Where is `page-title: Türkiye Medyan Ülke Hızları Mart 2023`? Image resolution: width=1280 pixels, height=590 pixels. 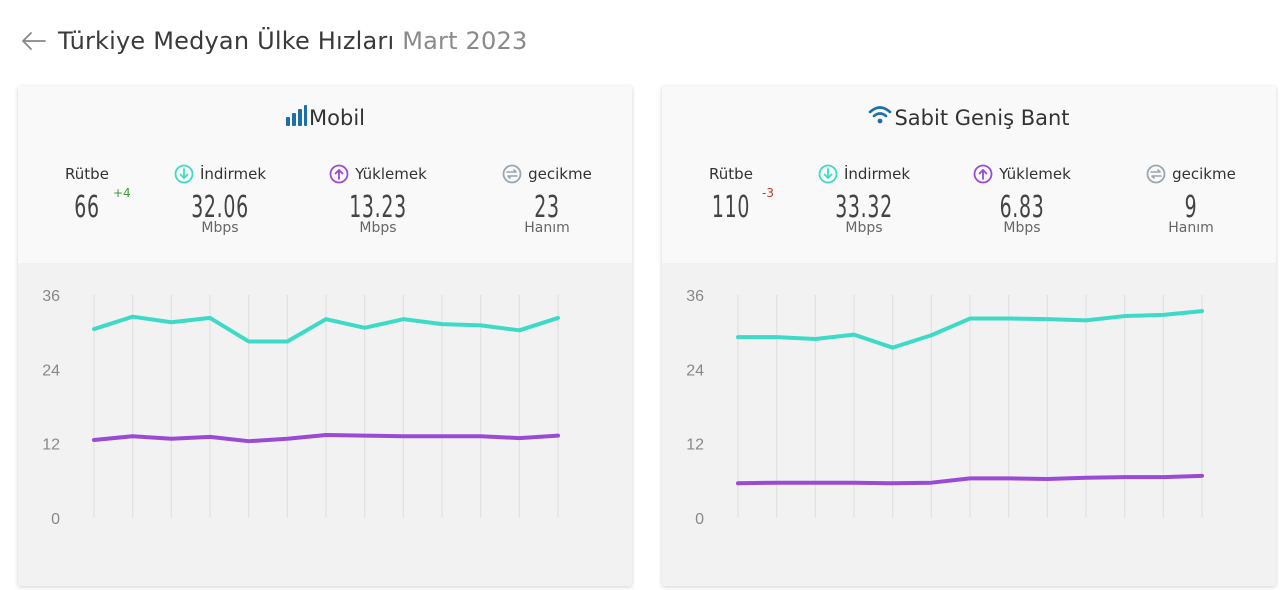 page-title: Türkiye Medyan Ülke Hızları Mart 2023 is located at coordinates (292, 41).